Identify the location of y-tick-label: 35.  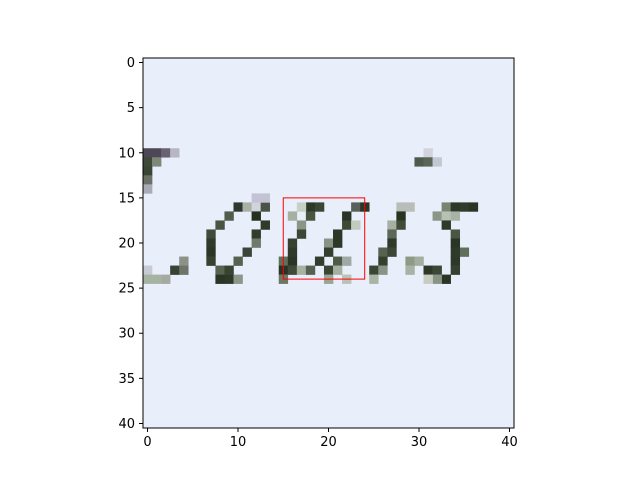
(126, 379).